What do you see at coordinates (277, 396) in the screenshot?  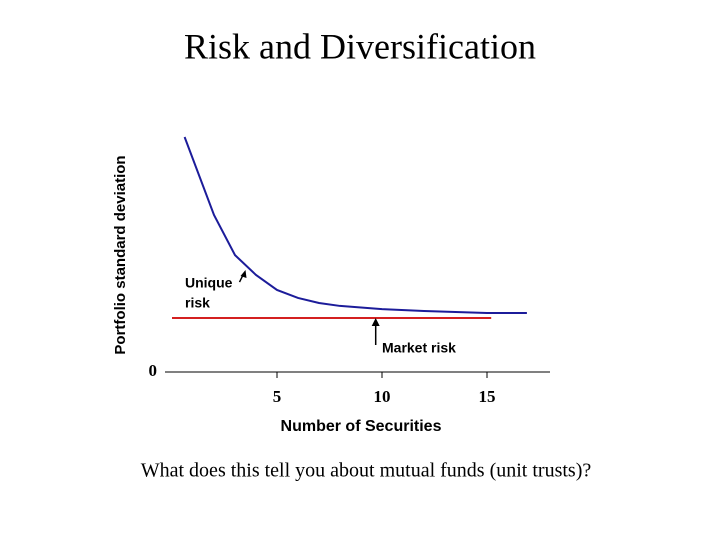 I see `x-tick-label: 5` at bounding box center [277, 396].